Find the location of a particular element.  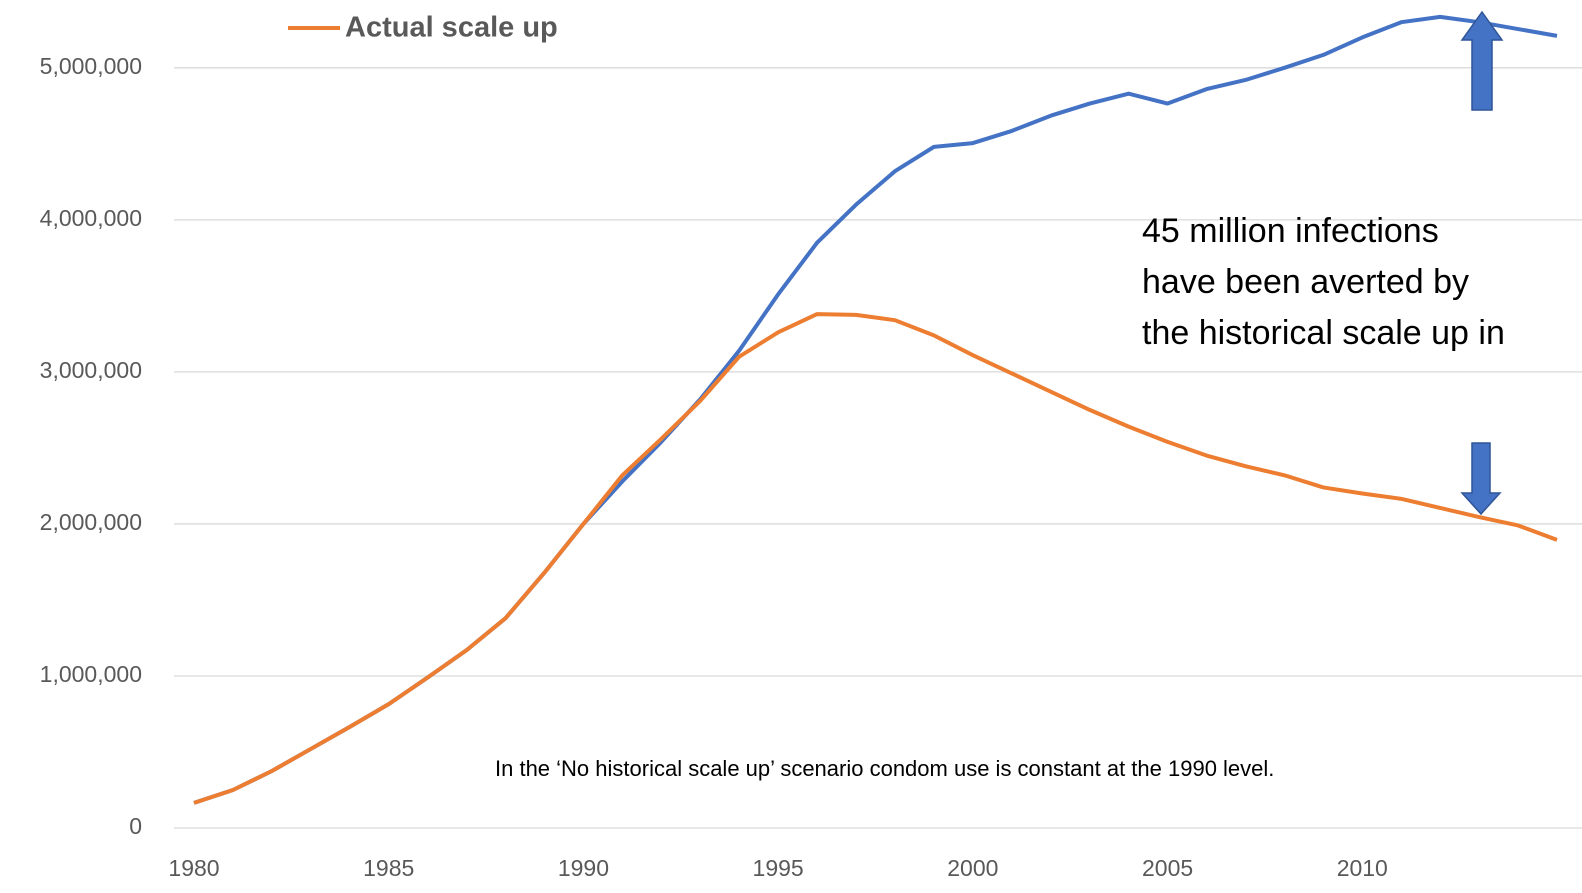

annotation: the historical scale up in is located at coordinates (1323, 333).